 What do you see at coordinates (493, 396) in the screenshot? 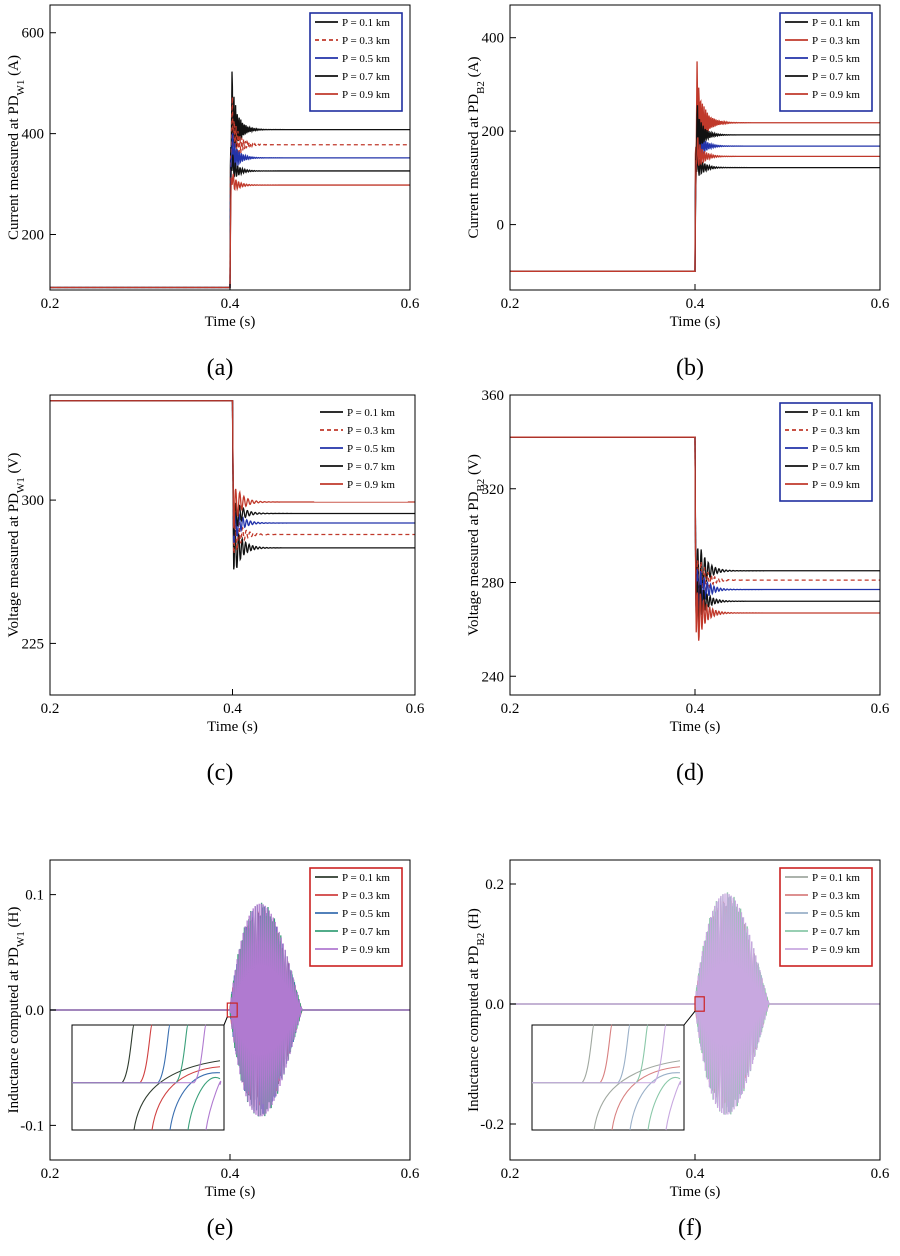
I see `y-tick-label: 360` at bounding box center [493, 396].